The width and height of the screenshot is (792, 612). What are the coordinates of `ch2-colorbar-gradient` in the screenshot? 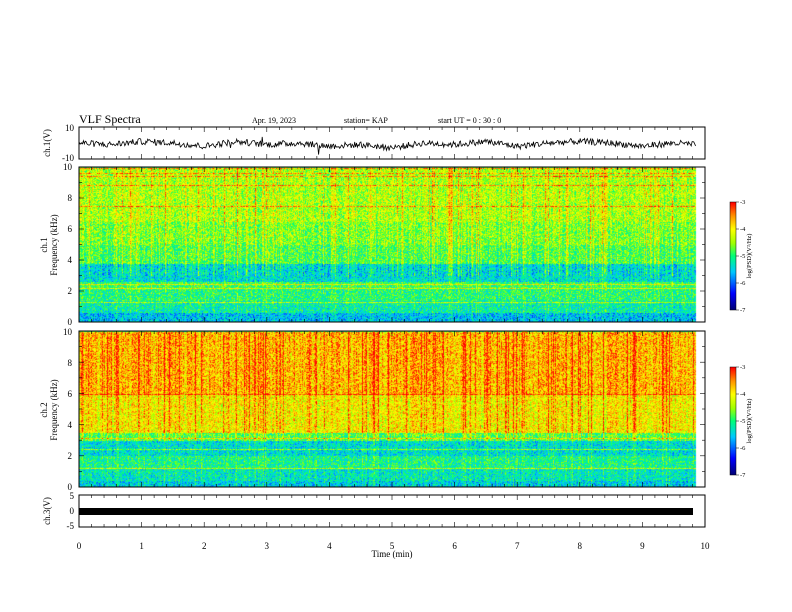 It's located at (733, 421).